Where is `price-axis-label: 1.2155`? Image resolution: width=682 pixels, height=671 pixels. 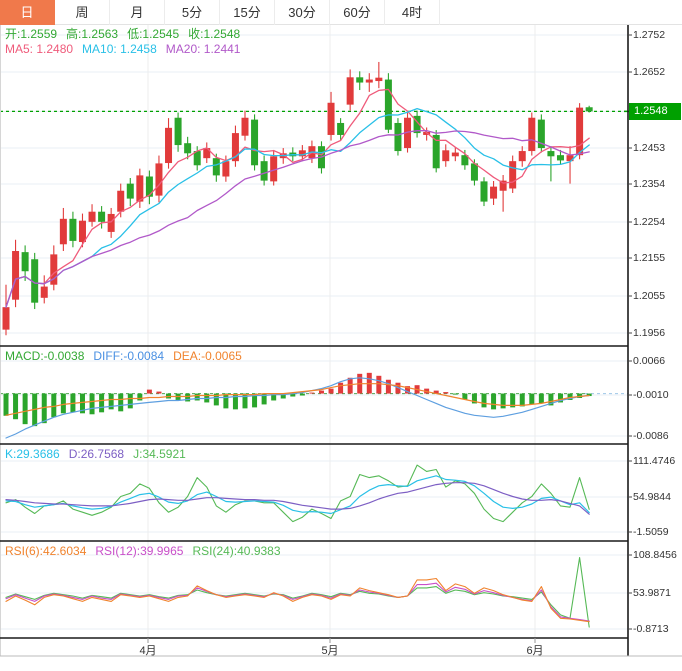 price-axis-label: 1.2155 is located at coordinates (649, 258).